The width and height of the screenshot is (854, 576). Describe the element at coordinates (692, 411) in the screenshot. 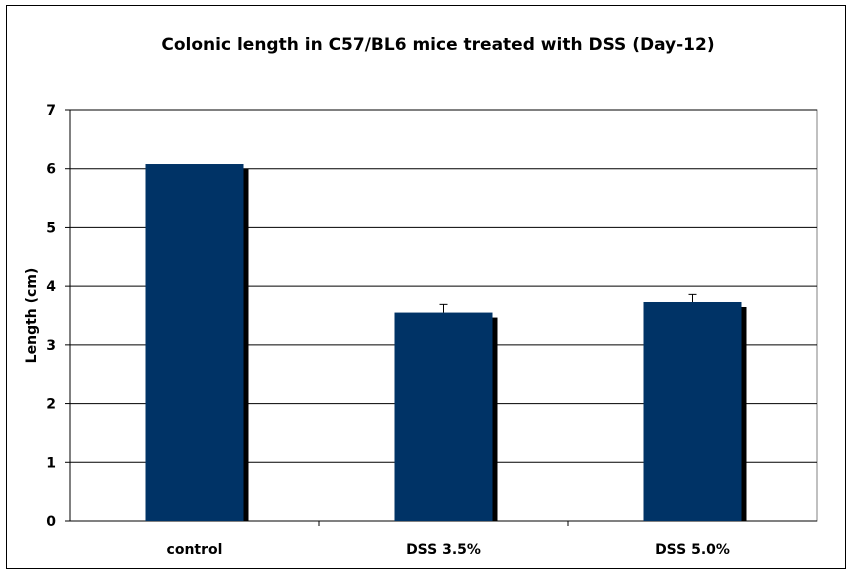

I see `bar-dss-5-0-` at that location.